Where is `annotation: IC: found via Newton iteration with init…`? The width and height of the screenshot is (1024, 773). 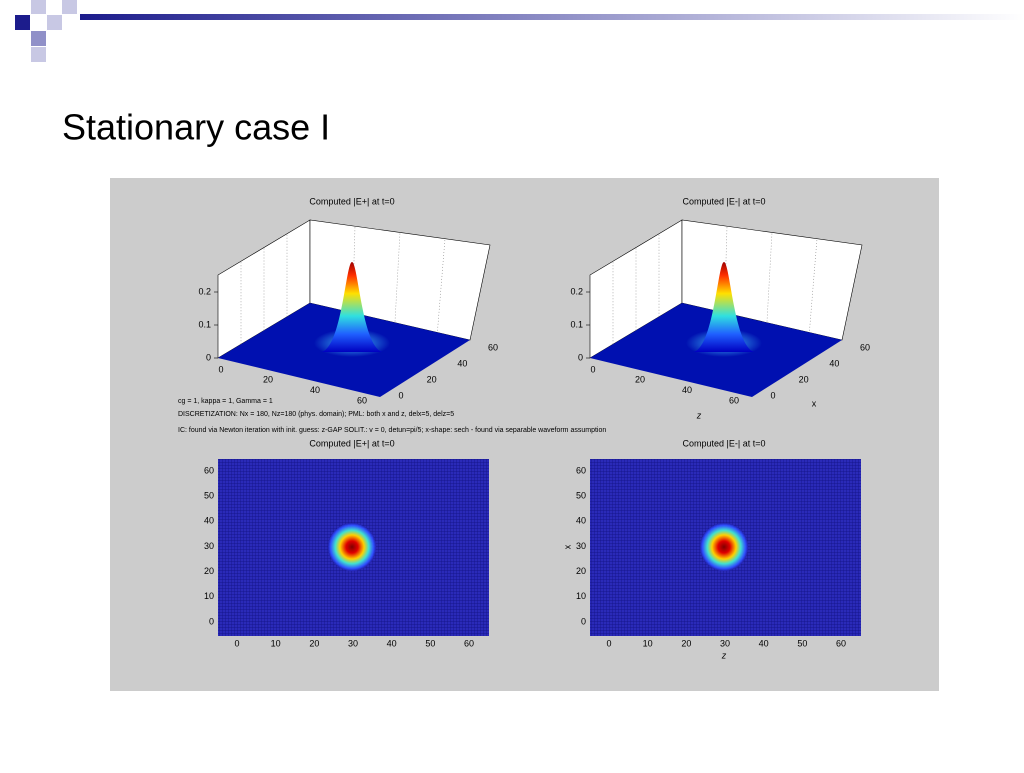
annotation: IC: found via Newton iteration with init… is located at coordinates (392, 430).